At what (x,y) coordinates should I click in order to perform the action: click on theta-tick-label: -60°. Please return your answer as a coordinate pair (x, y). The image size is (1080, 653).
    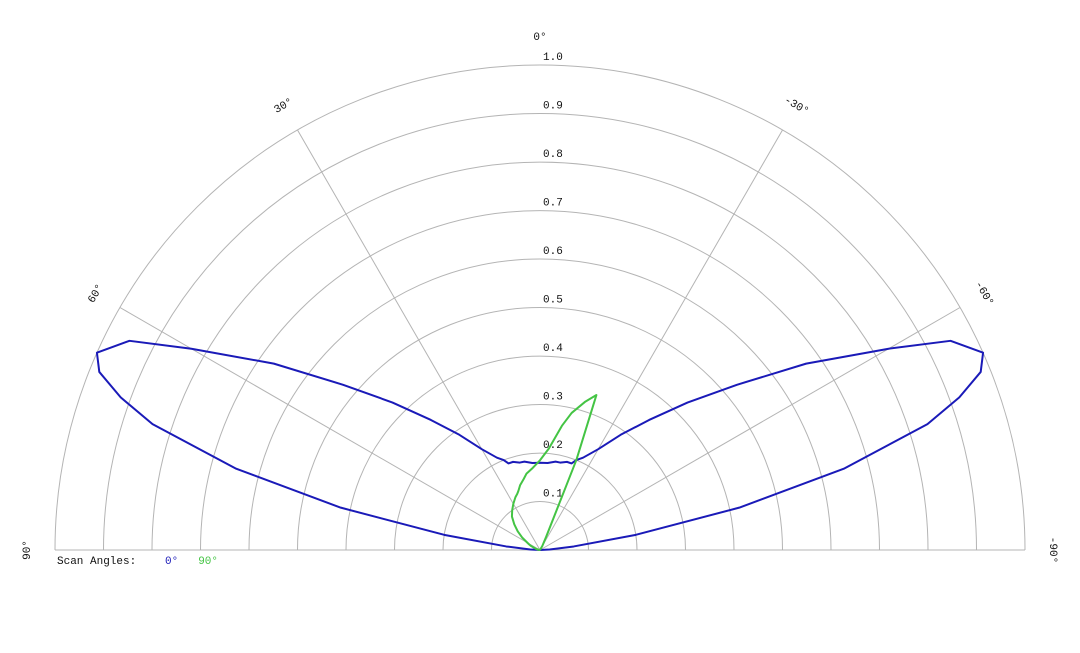
    Looking at the image, I should click on (984, 294).